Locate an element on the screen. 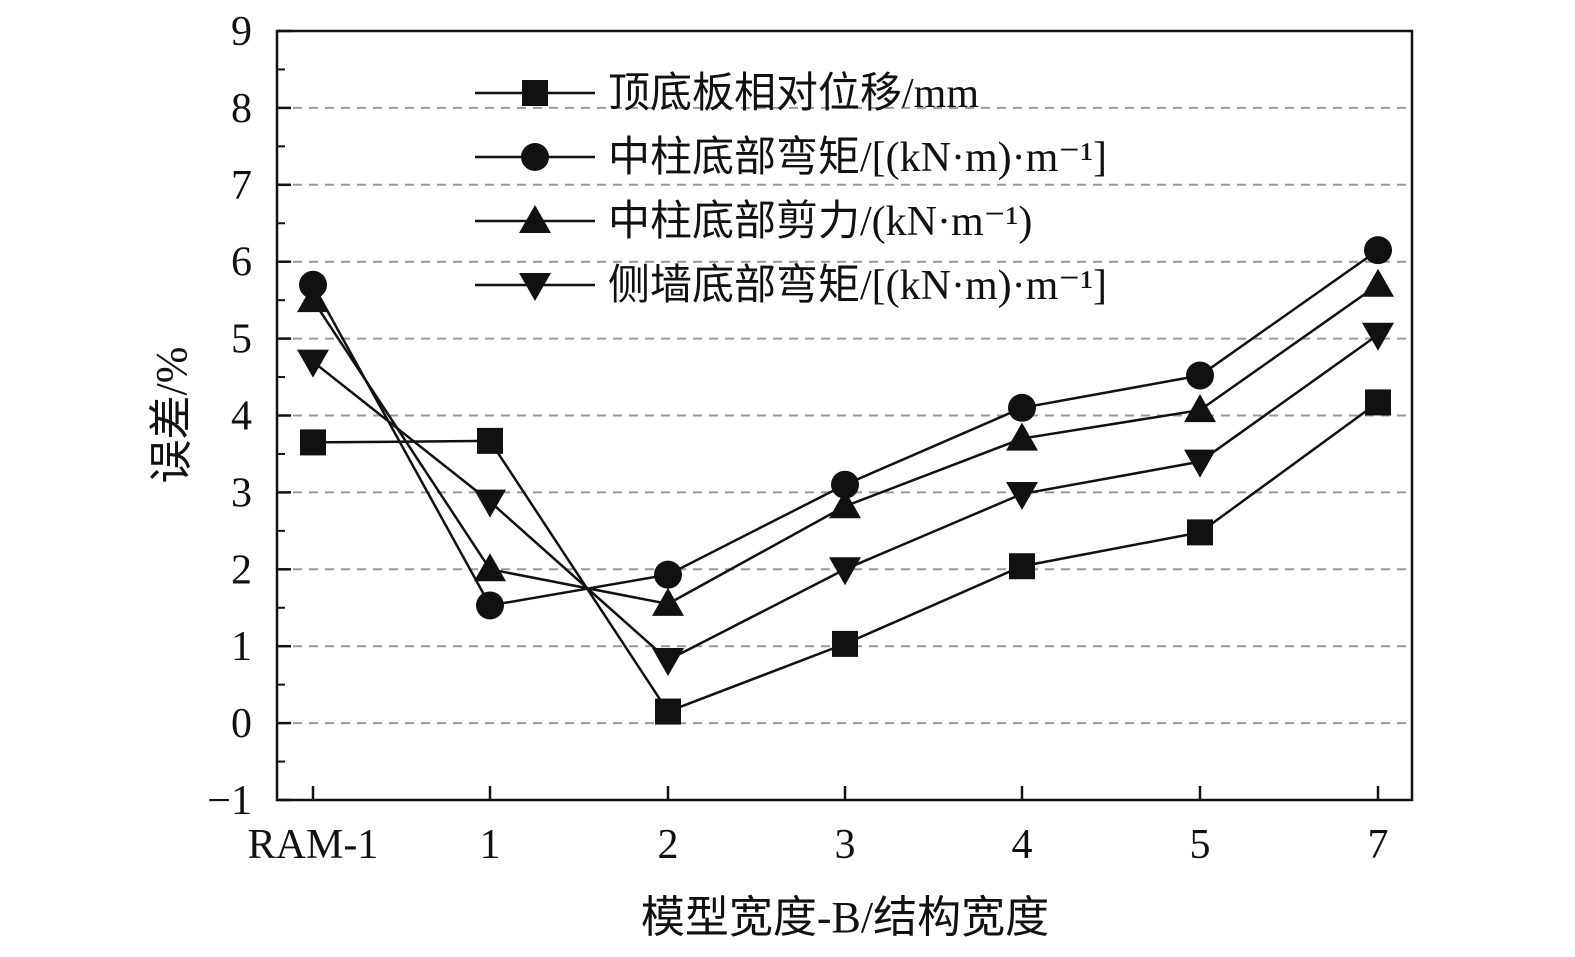 The image size is (1575, 957). y-tick-label: 4 is located at coordinates (241, 417).